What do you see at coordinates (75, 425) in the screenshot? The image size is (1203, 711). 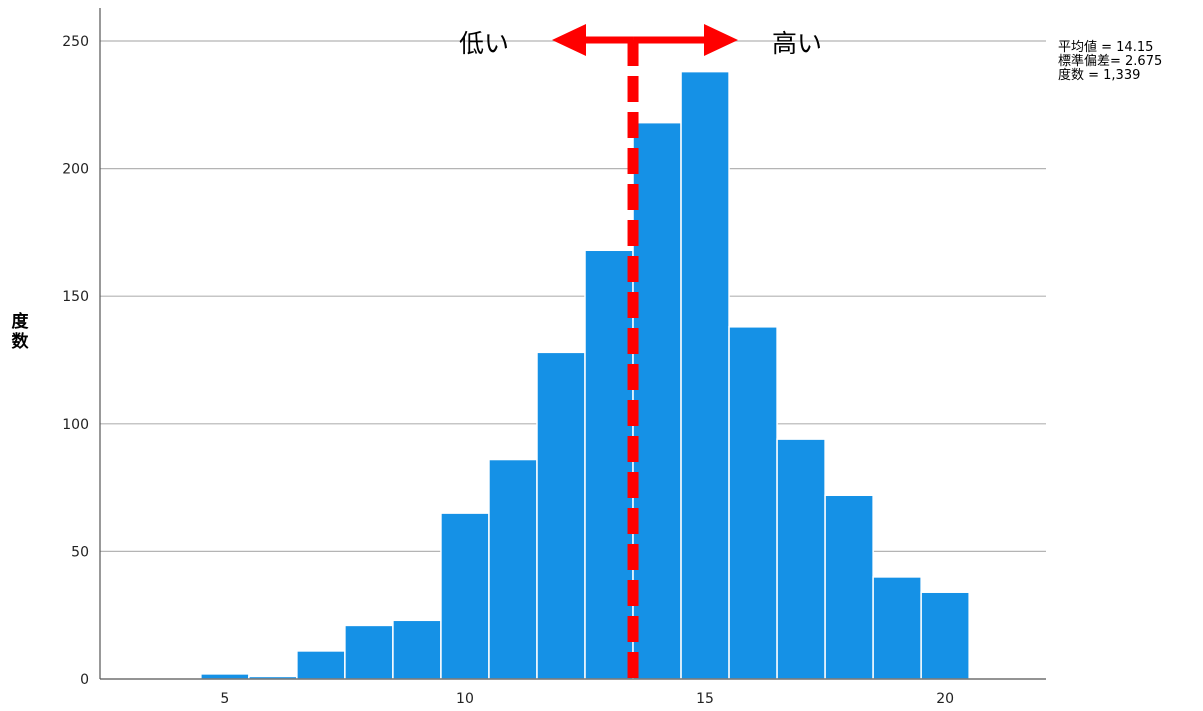 I see `y-tick-label: 100` at bounding box center [75, 425].